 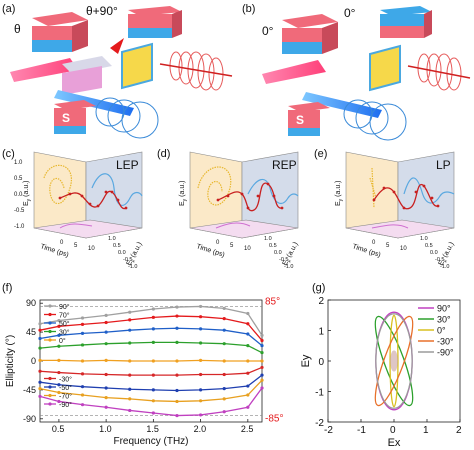 What do you see at coordinates (65, 388) in the screenshot?
I see `legend-label: -50°` at bounding box center [65, 388].